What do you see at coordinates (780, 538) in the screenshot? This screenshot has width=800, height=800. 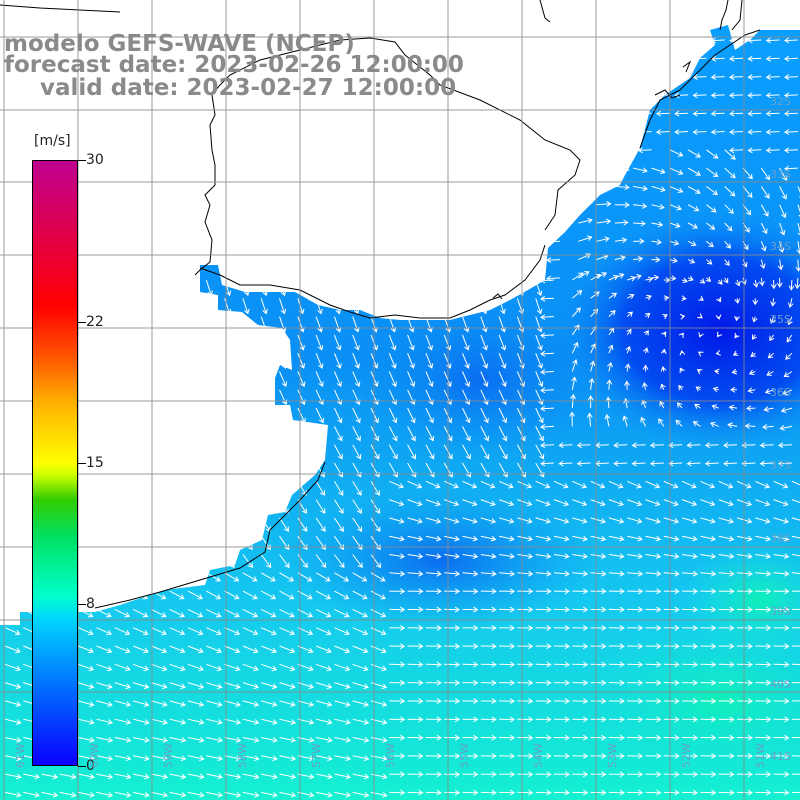 I see `latitude-label: 38S` at bounding box center [780, 538].